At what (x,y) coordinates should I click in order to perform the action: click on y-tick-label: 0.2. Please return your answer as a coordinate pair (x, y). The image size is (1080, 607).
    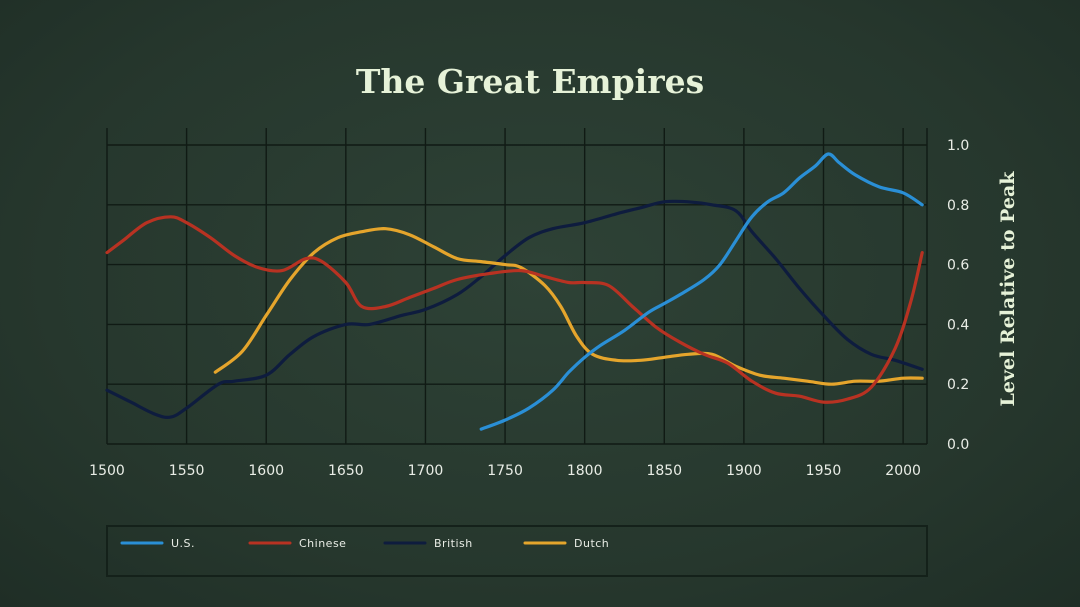
    Looking at the image, I should click on (958, 385).